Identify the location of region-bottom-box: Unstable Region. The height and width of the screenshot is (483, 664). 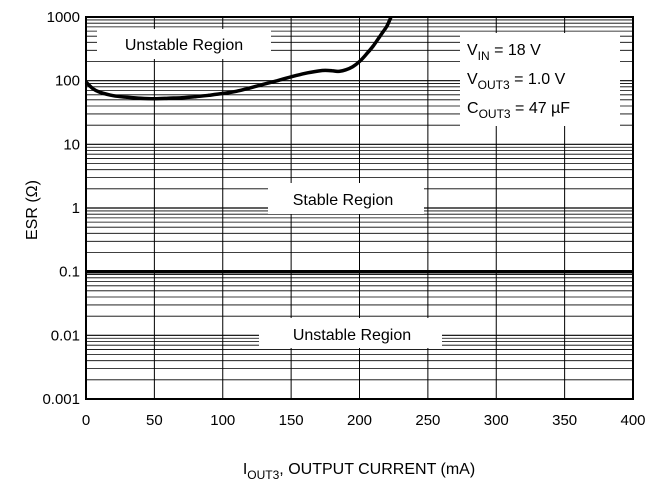
(350, 333).